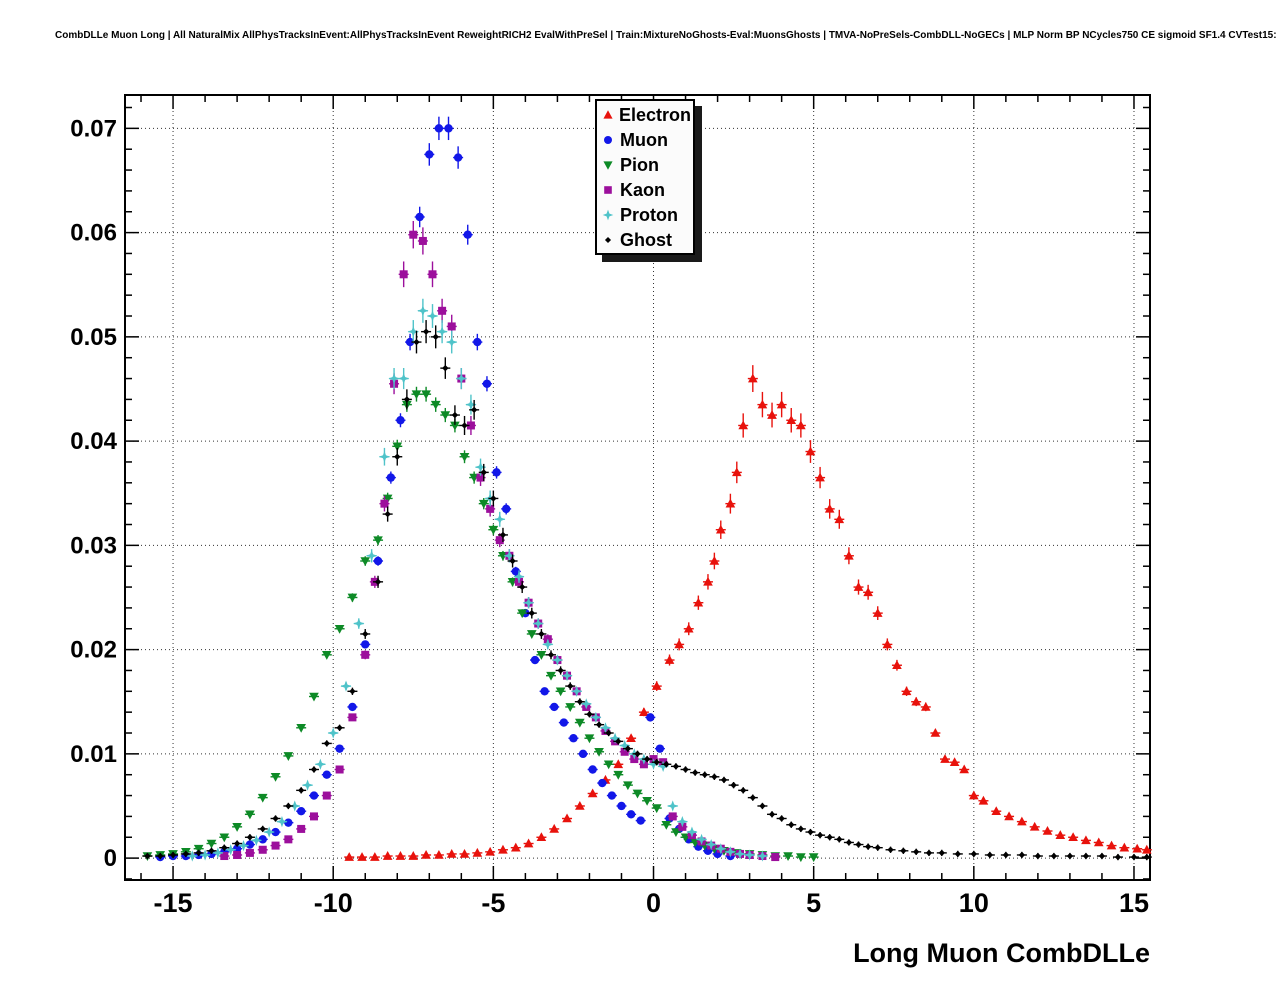 The height and width of the screenshot is (996, 1276). I want to click on legend-label: Kaon, so click(642, 189).